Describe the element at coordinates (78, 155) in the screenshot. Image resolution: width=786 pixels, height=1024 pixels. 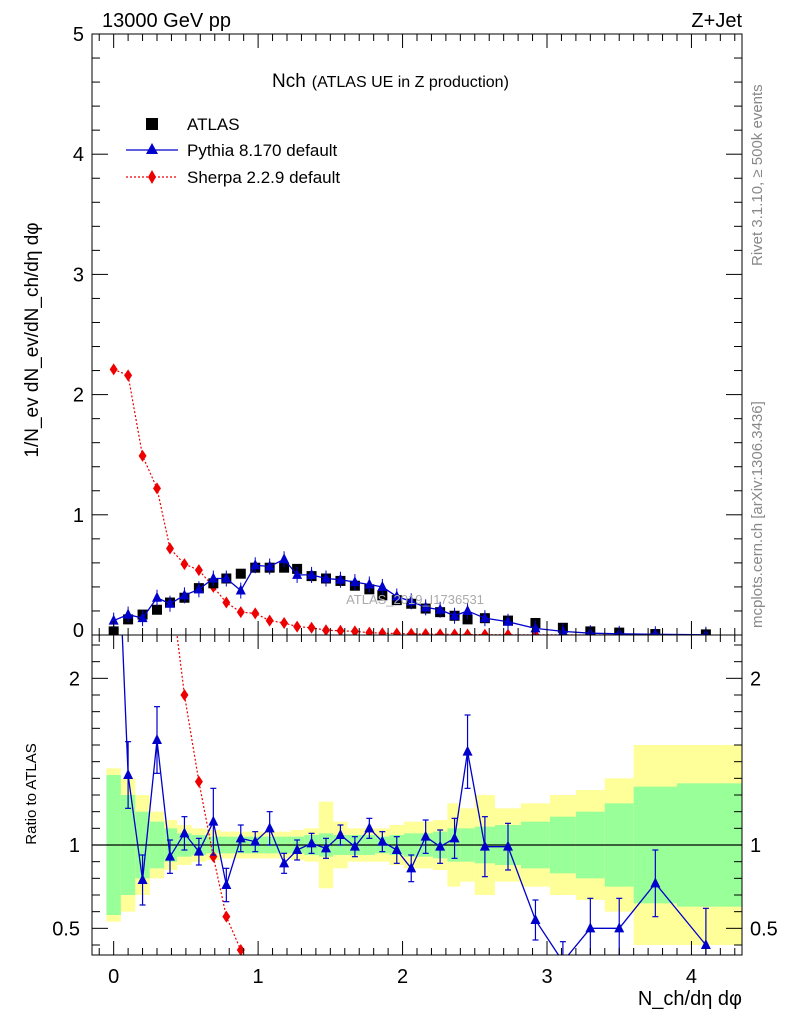
I see `main-y-tick-label: 4` at that location.